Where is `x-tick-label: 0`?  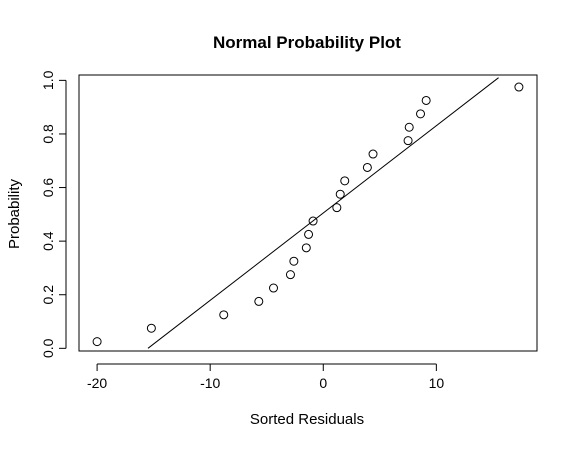 x-tick-label: 0 is located at coordinates (323, 383).